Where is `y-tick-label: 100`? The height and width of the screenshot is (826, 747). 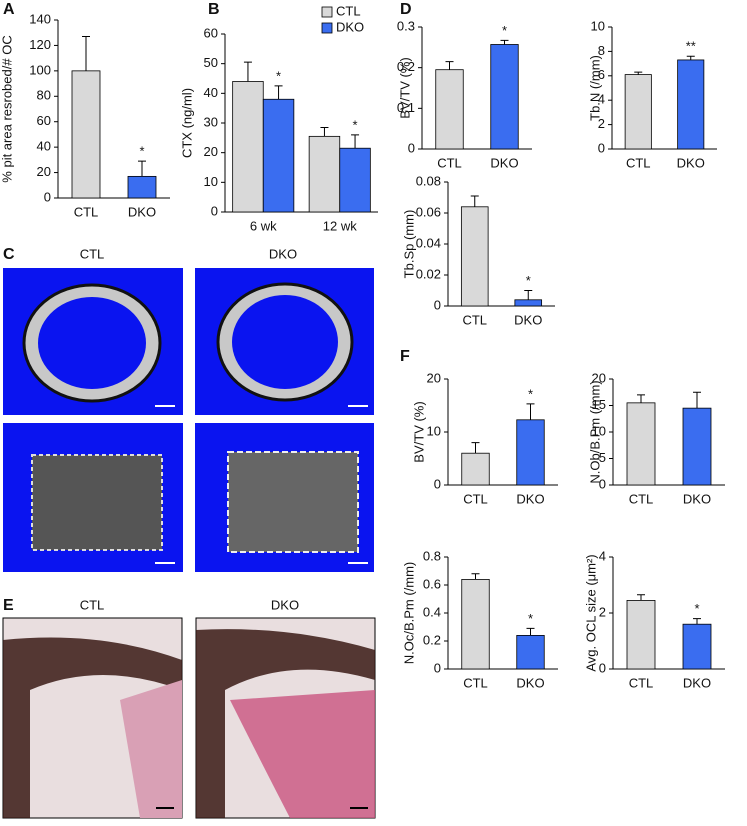 y-tick-label: 100 is located at coordinates (40, 69).